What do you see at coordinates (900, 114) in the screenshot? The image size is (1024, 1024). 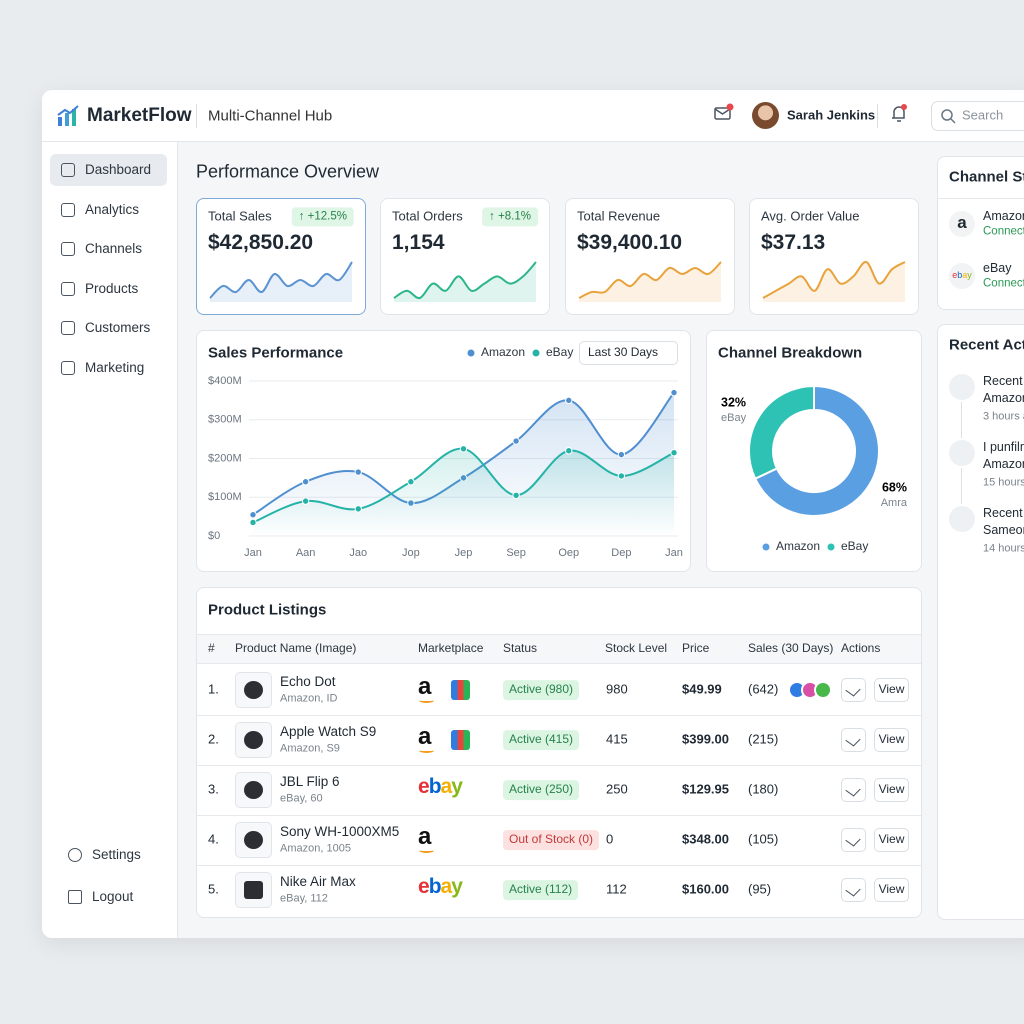 I see `notifications-button` at bounding box center [900, 114].